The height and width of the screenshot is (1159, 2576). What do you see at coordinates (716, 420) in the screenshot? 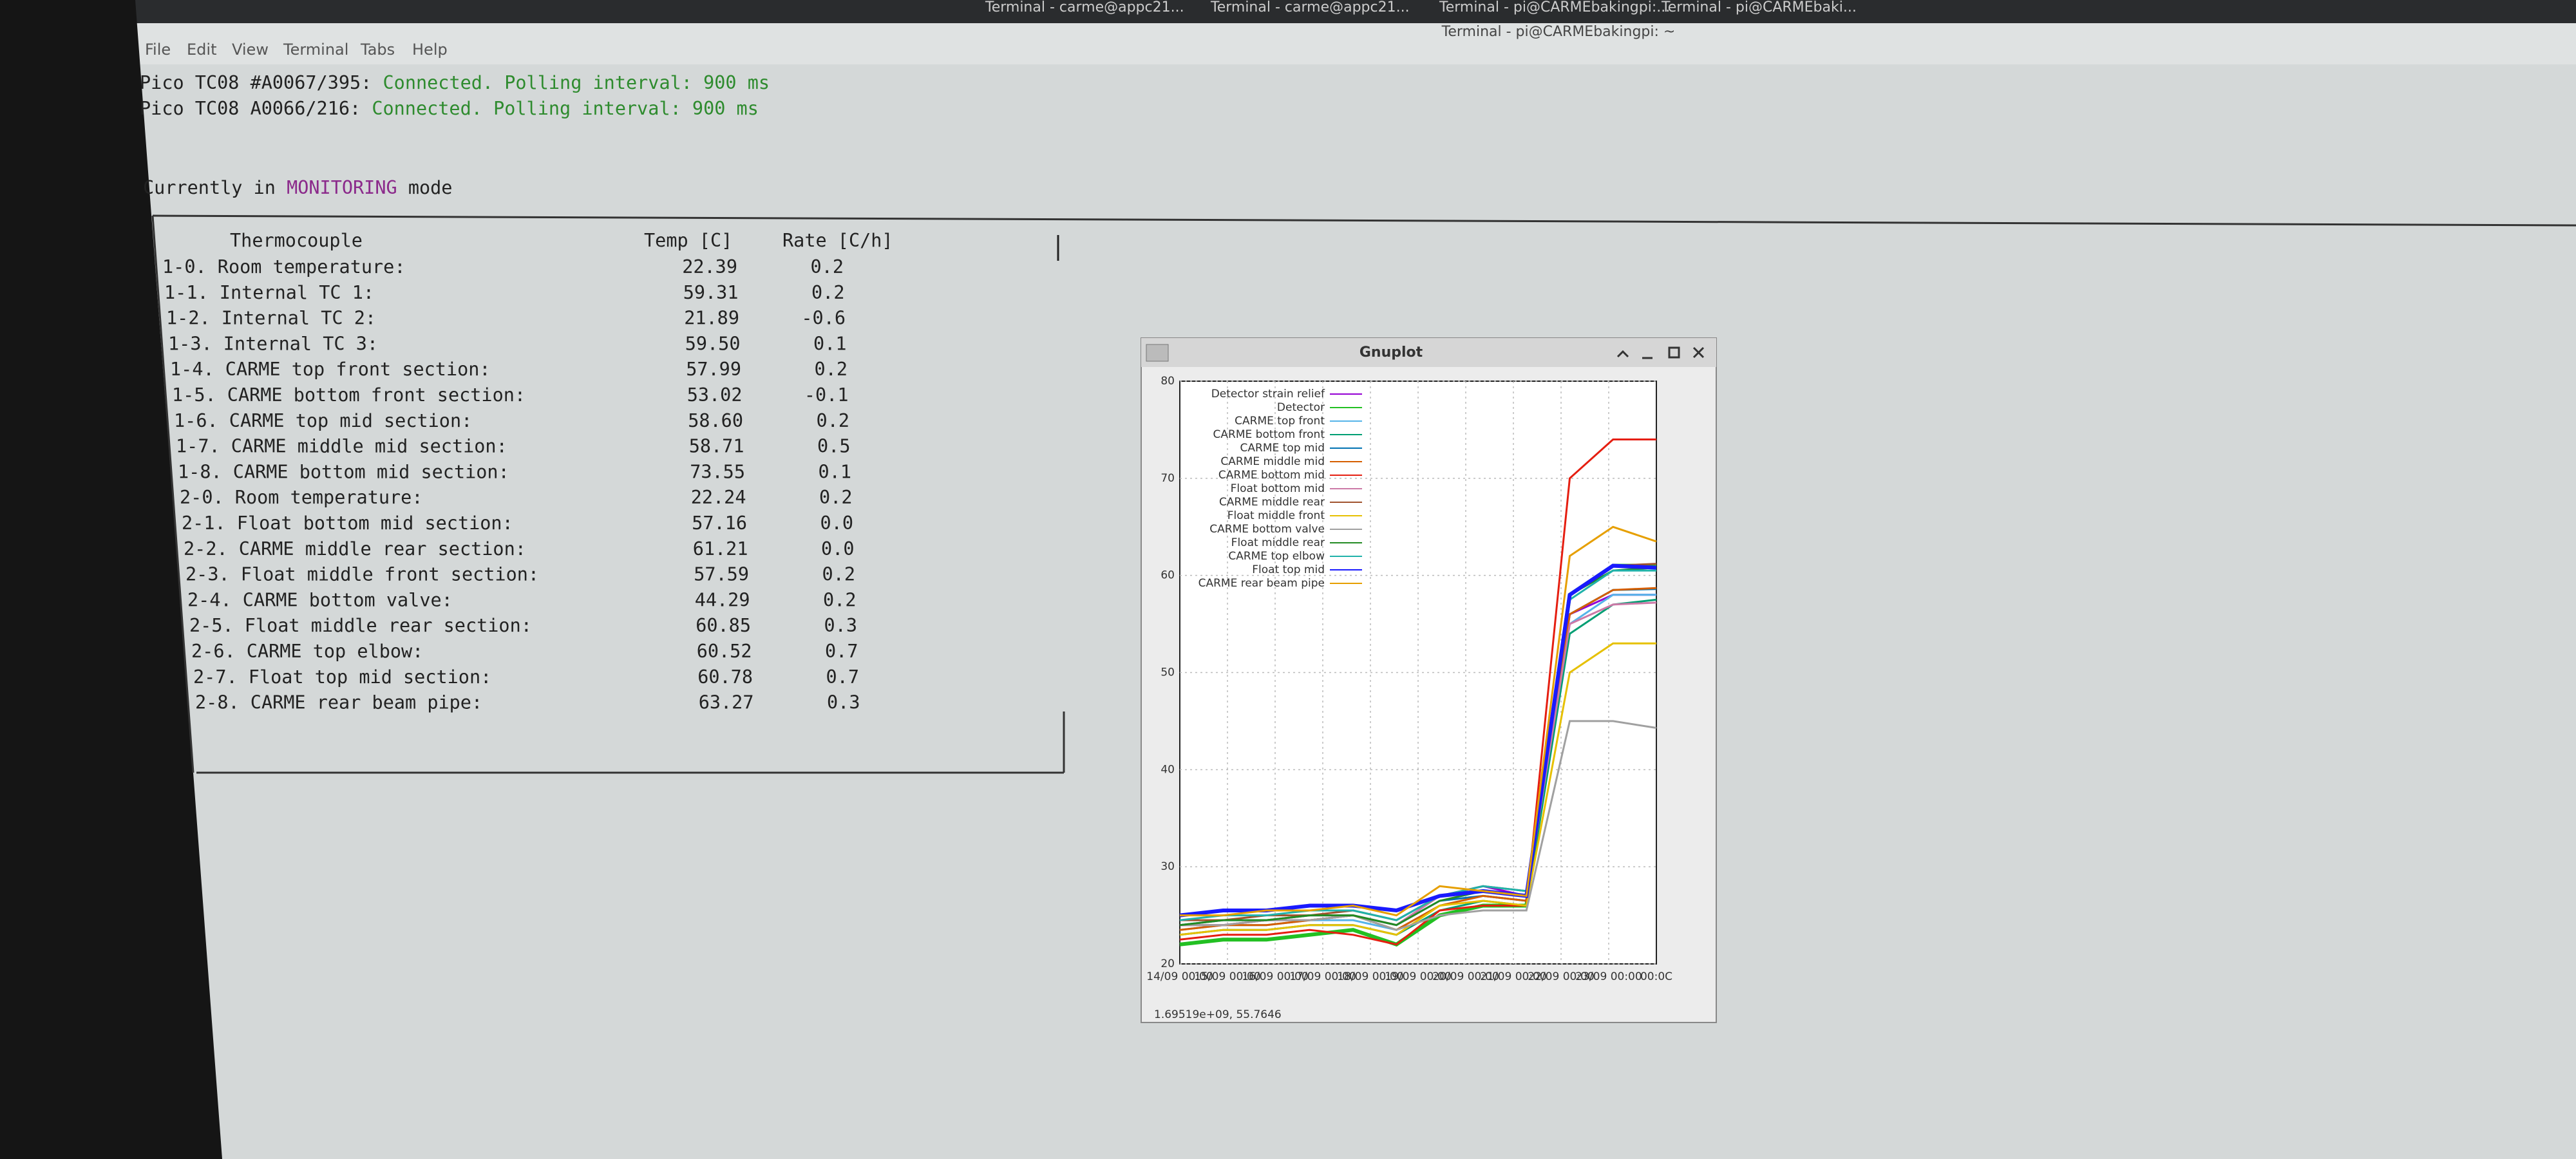
I see `temperature: 58.60` at bounding box center [716, 420].